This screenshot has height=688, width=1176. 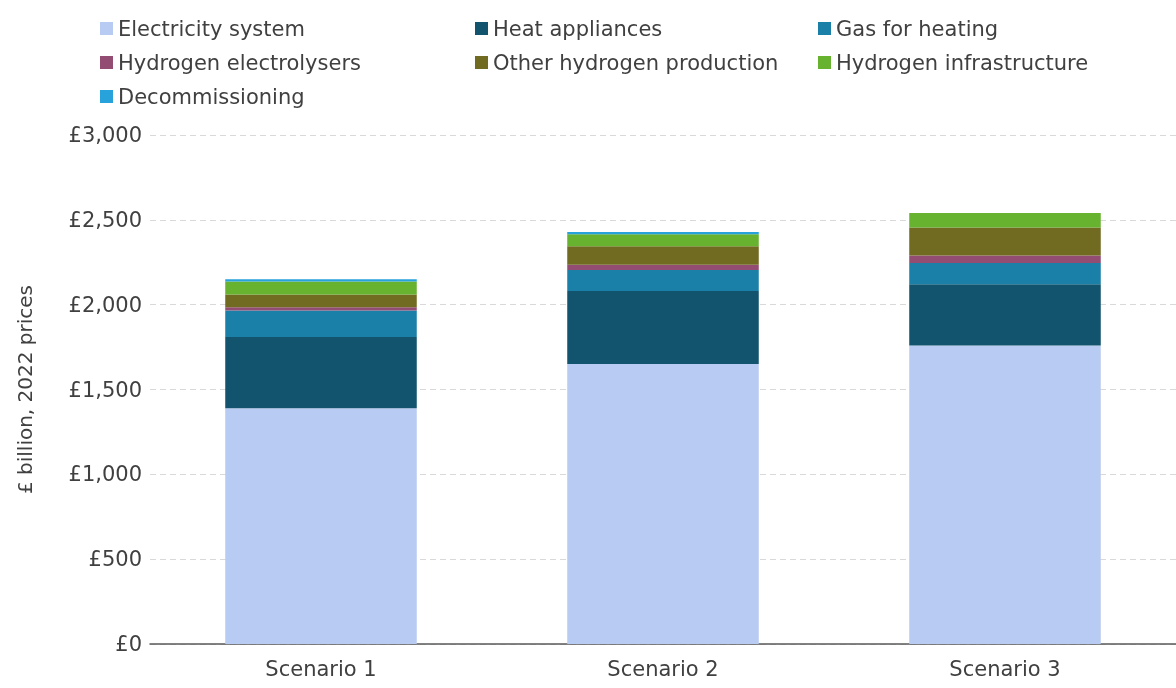 I want to click on y-tick-label: £1,500, so click(x=105, y=389).